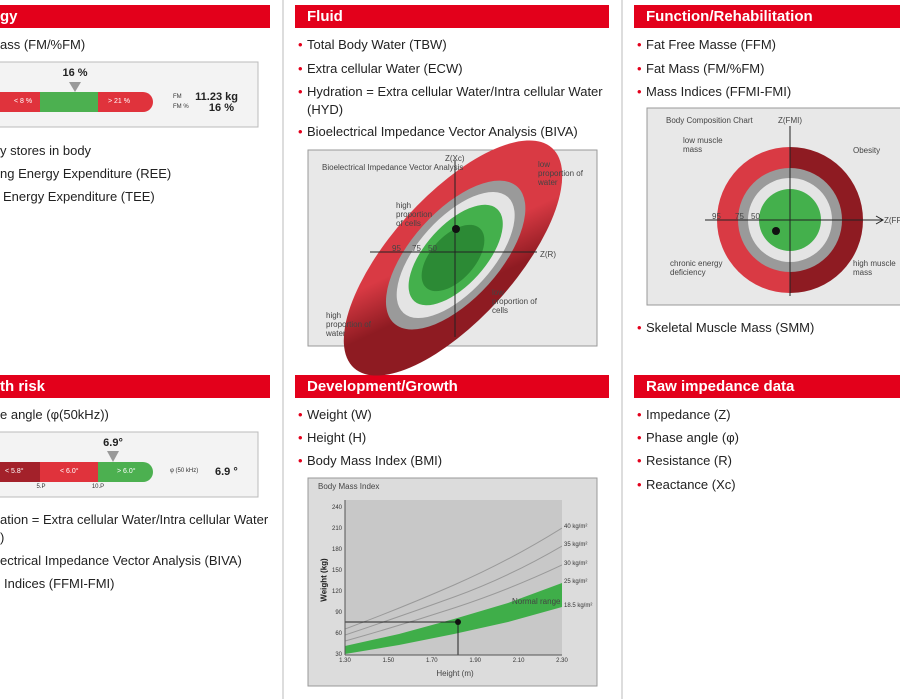 This screenshot has height=699, width=900. Describe the element at coordinates (119, 101) in the screenshot. I see `segment-label: > 21 %` at that location.